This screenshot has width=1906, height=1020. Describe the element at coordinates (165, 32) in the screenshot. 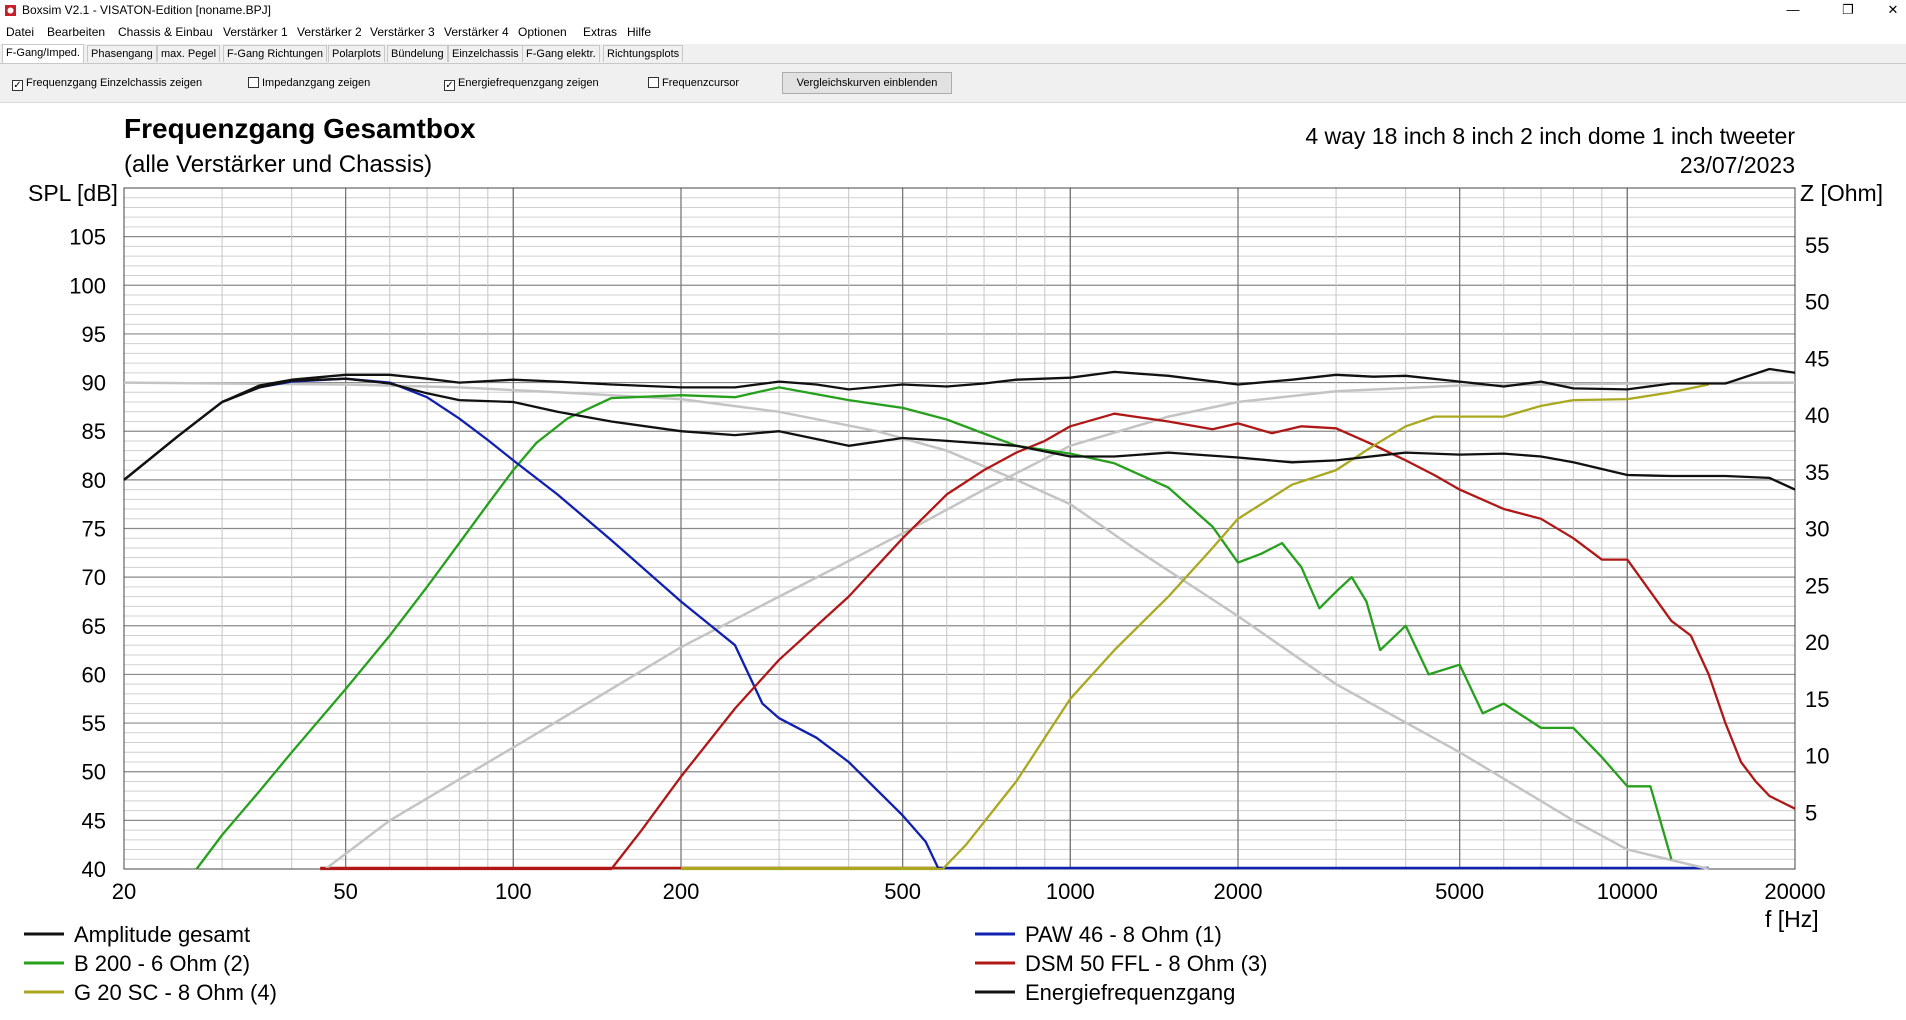

I see `menu-chassis-einbau: Chassis & Einbau` at that location.